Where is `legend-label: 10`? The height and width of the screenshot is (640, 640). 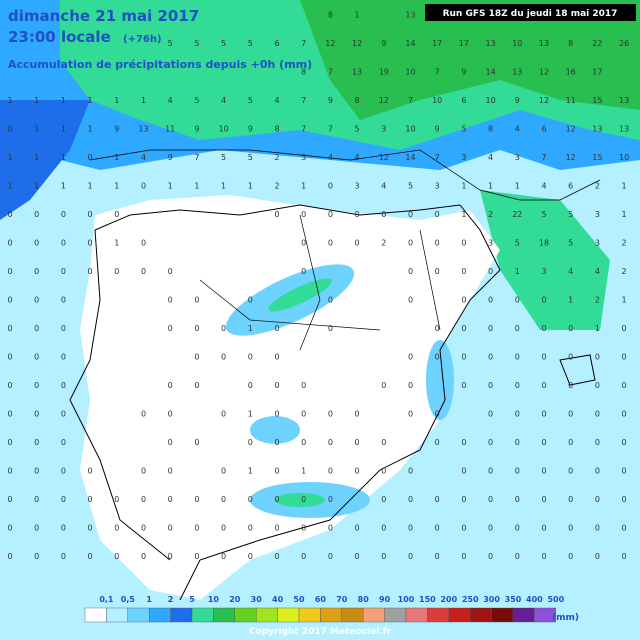 legend-label: 10 is located at coordinates (214, 599).